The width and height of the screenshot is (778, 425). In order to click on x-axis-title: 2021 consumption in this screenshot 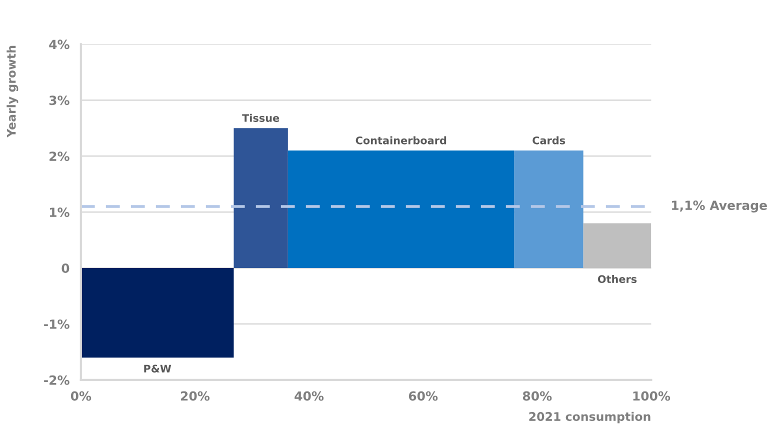, I will do `click(589, 418)`.